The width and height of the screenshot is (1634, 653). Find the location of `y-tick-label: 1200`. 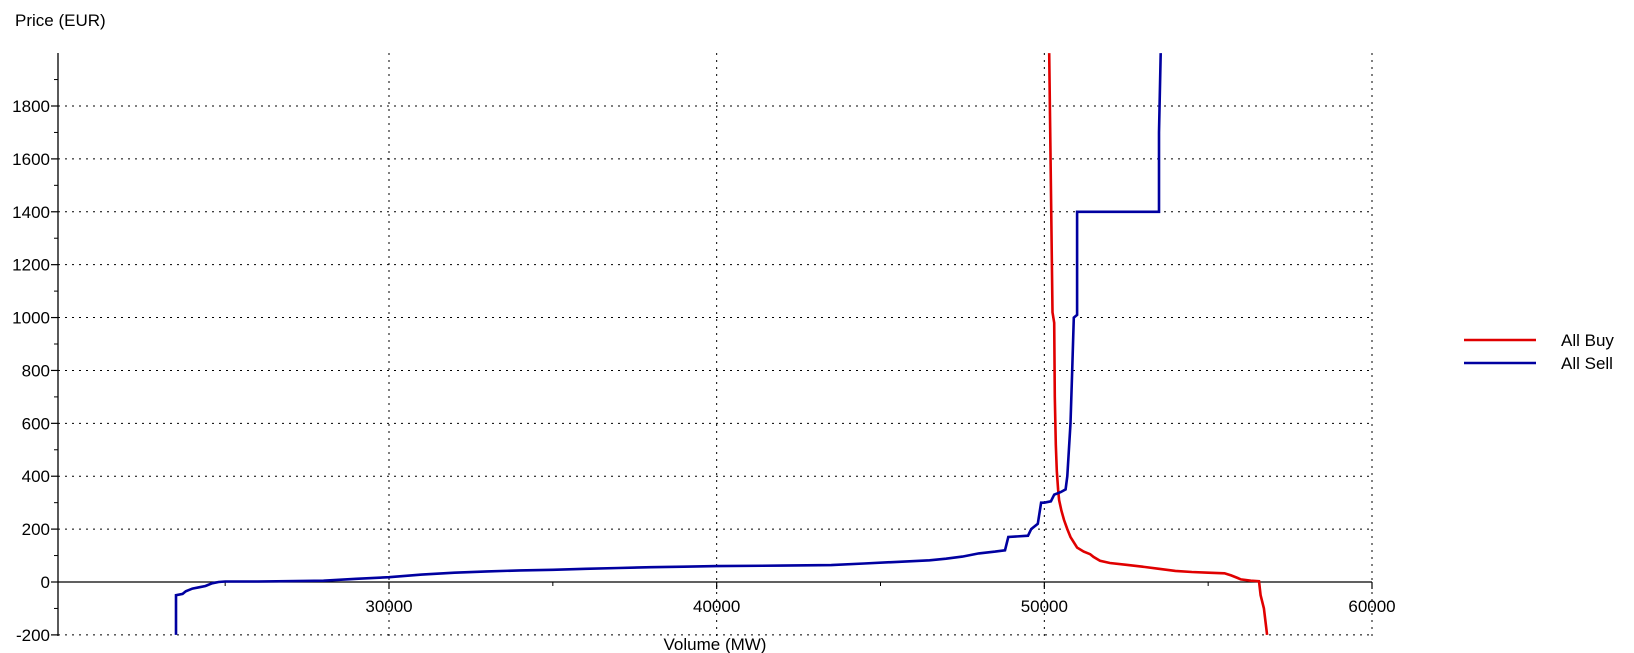

y-tick-label: 1200 is located at coordinates (31, 265).